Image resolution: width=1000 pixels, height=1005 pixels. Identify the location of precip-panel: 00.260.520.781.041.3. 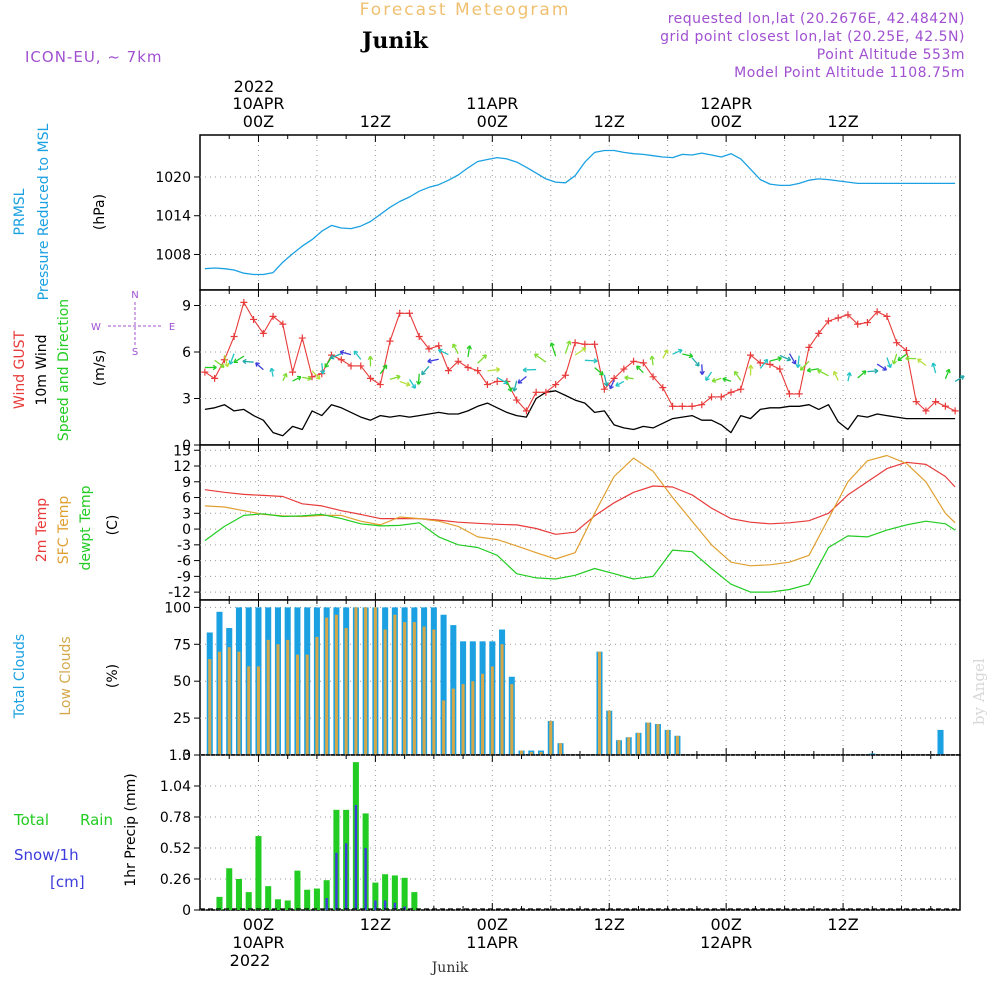
(560, 833).